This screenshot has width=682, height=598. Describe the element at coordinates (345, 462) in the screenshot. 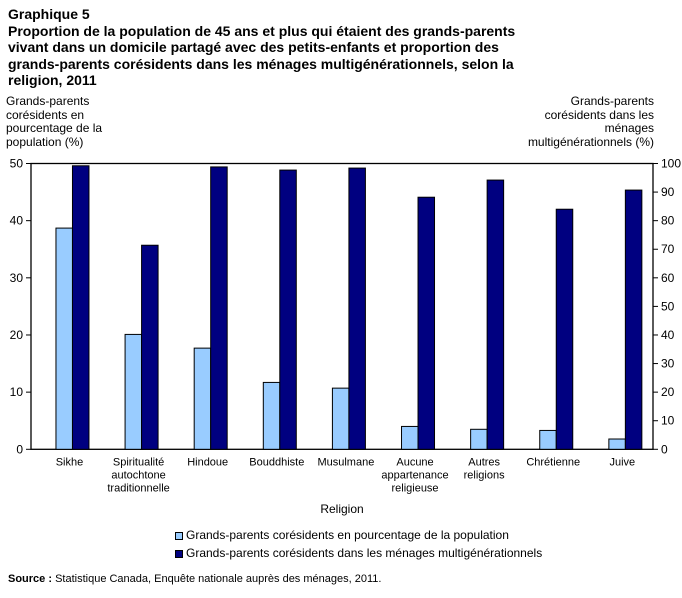

I see `x-tick-label: Musulmane` at that location.